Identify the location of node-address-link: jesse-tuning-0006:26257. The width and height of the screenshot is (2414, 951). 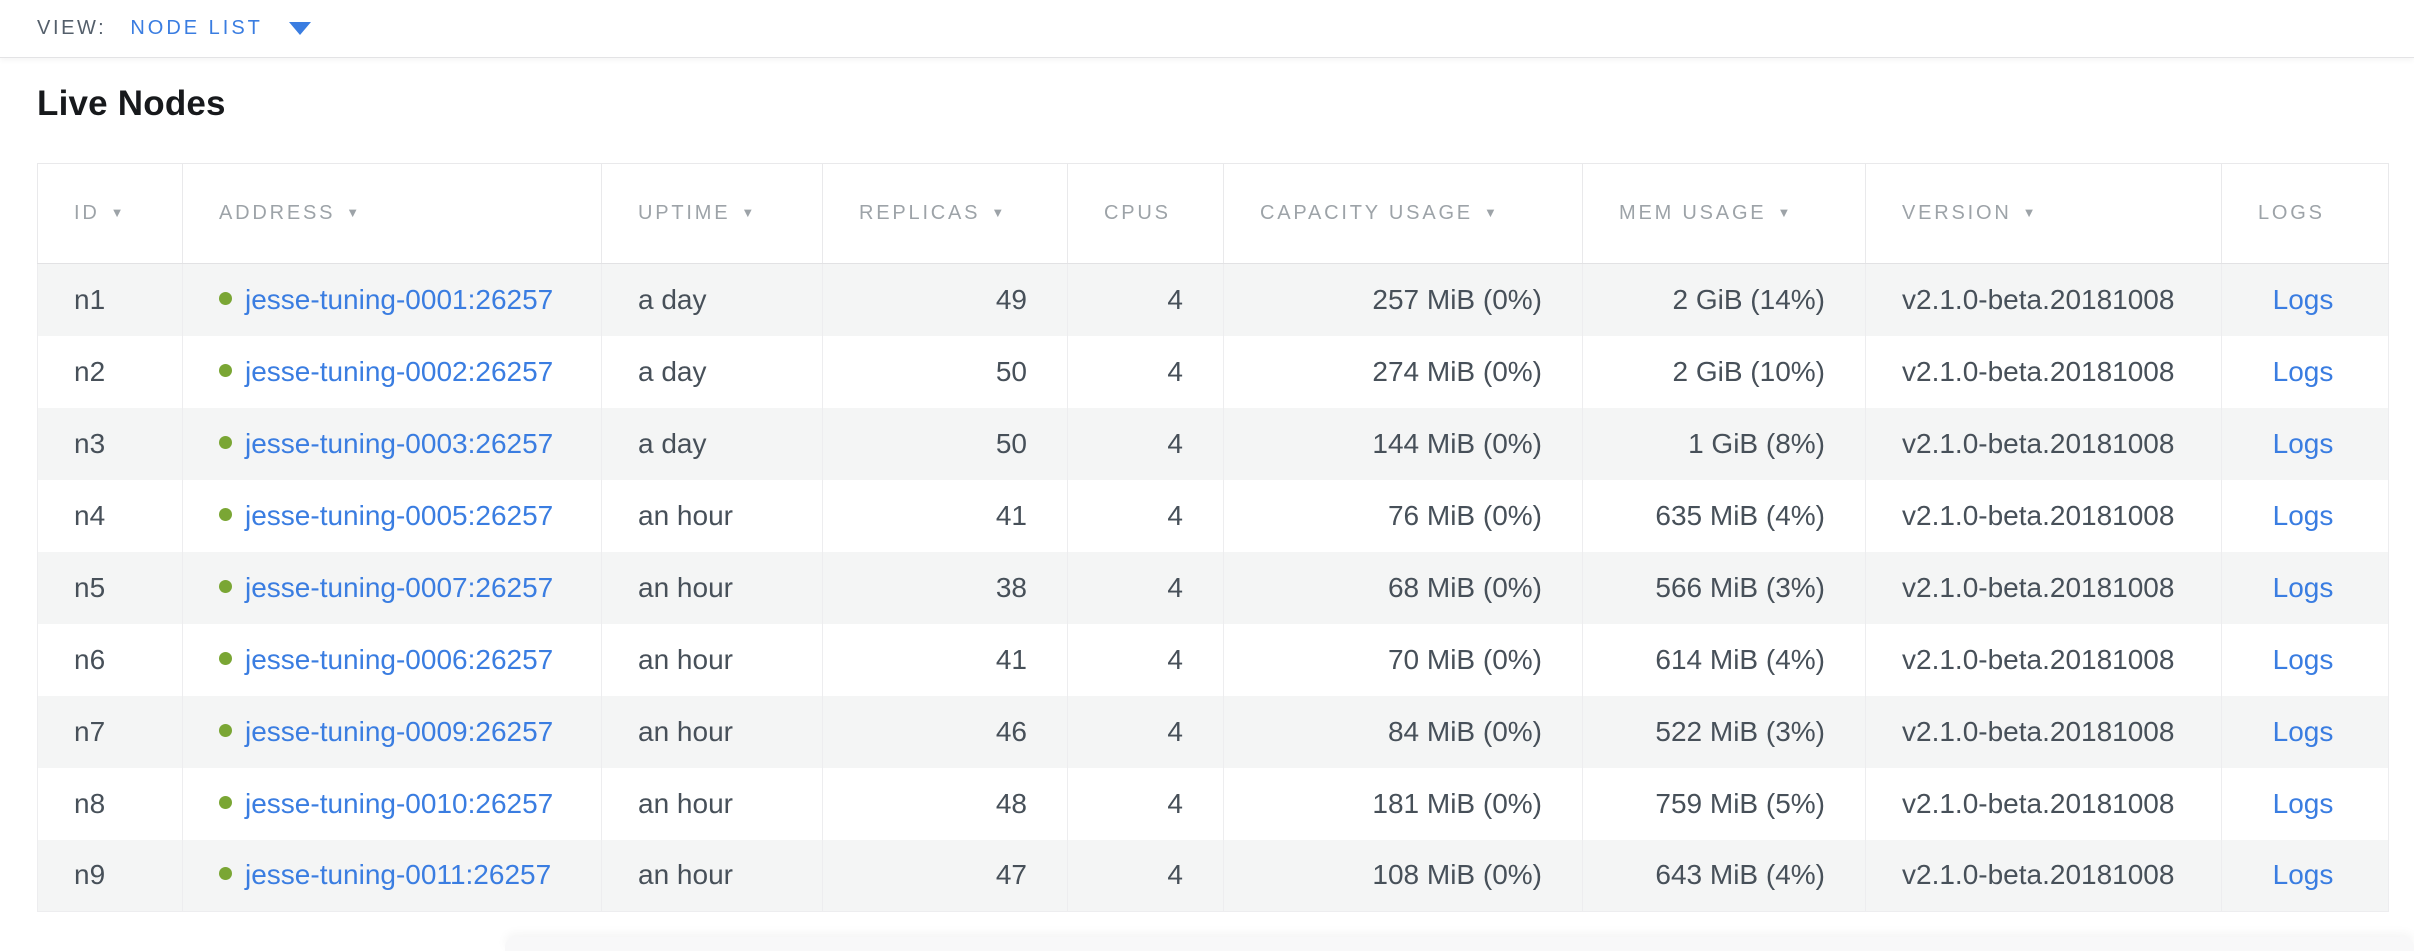
(399, 659).